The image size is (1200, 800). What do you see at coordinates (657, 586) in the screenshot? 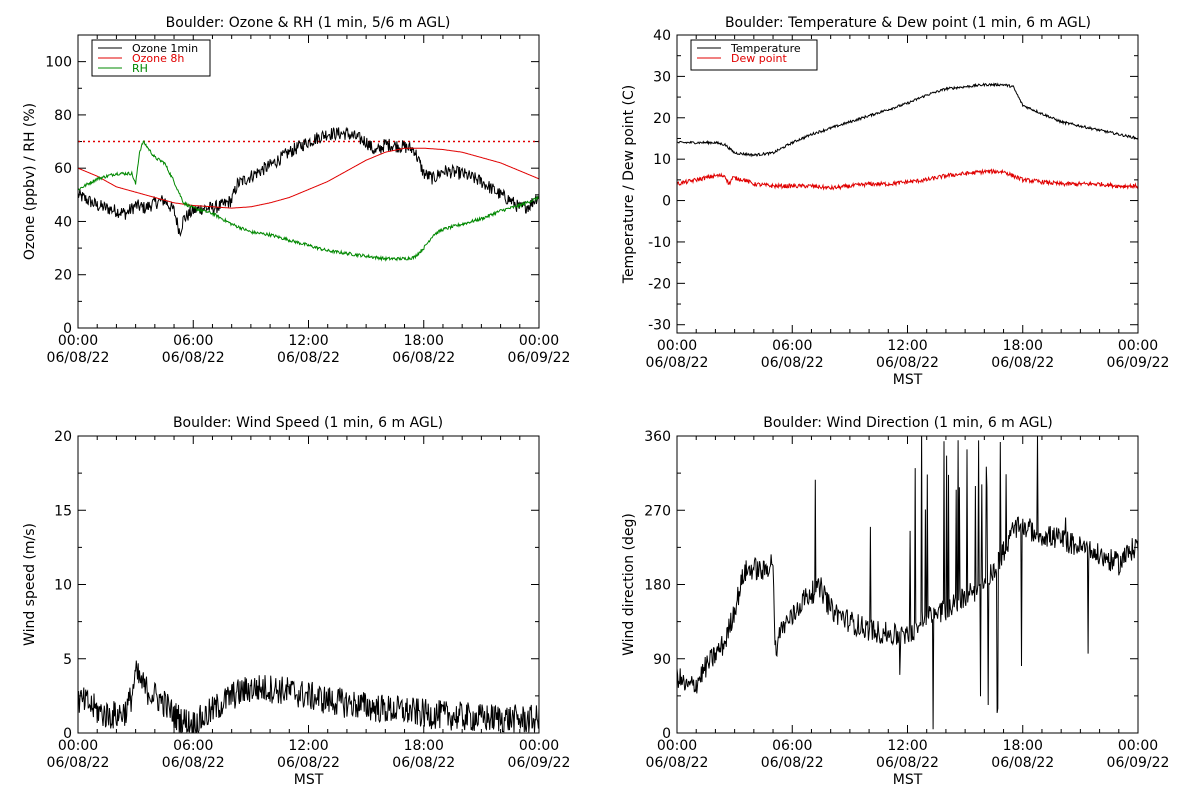
I see `y-tick-label: 180` at bounding box center [657, 586].